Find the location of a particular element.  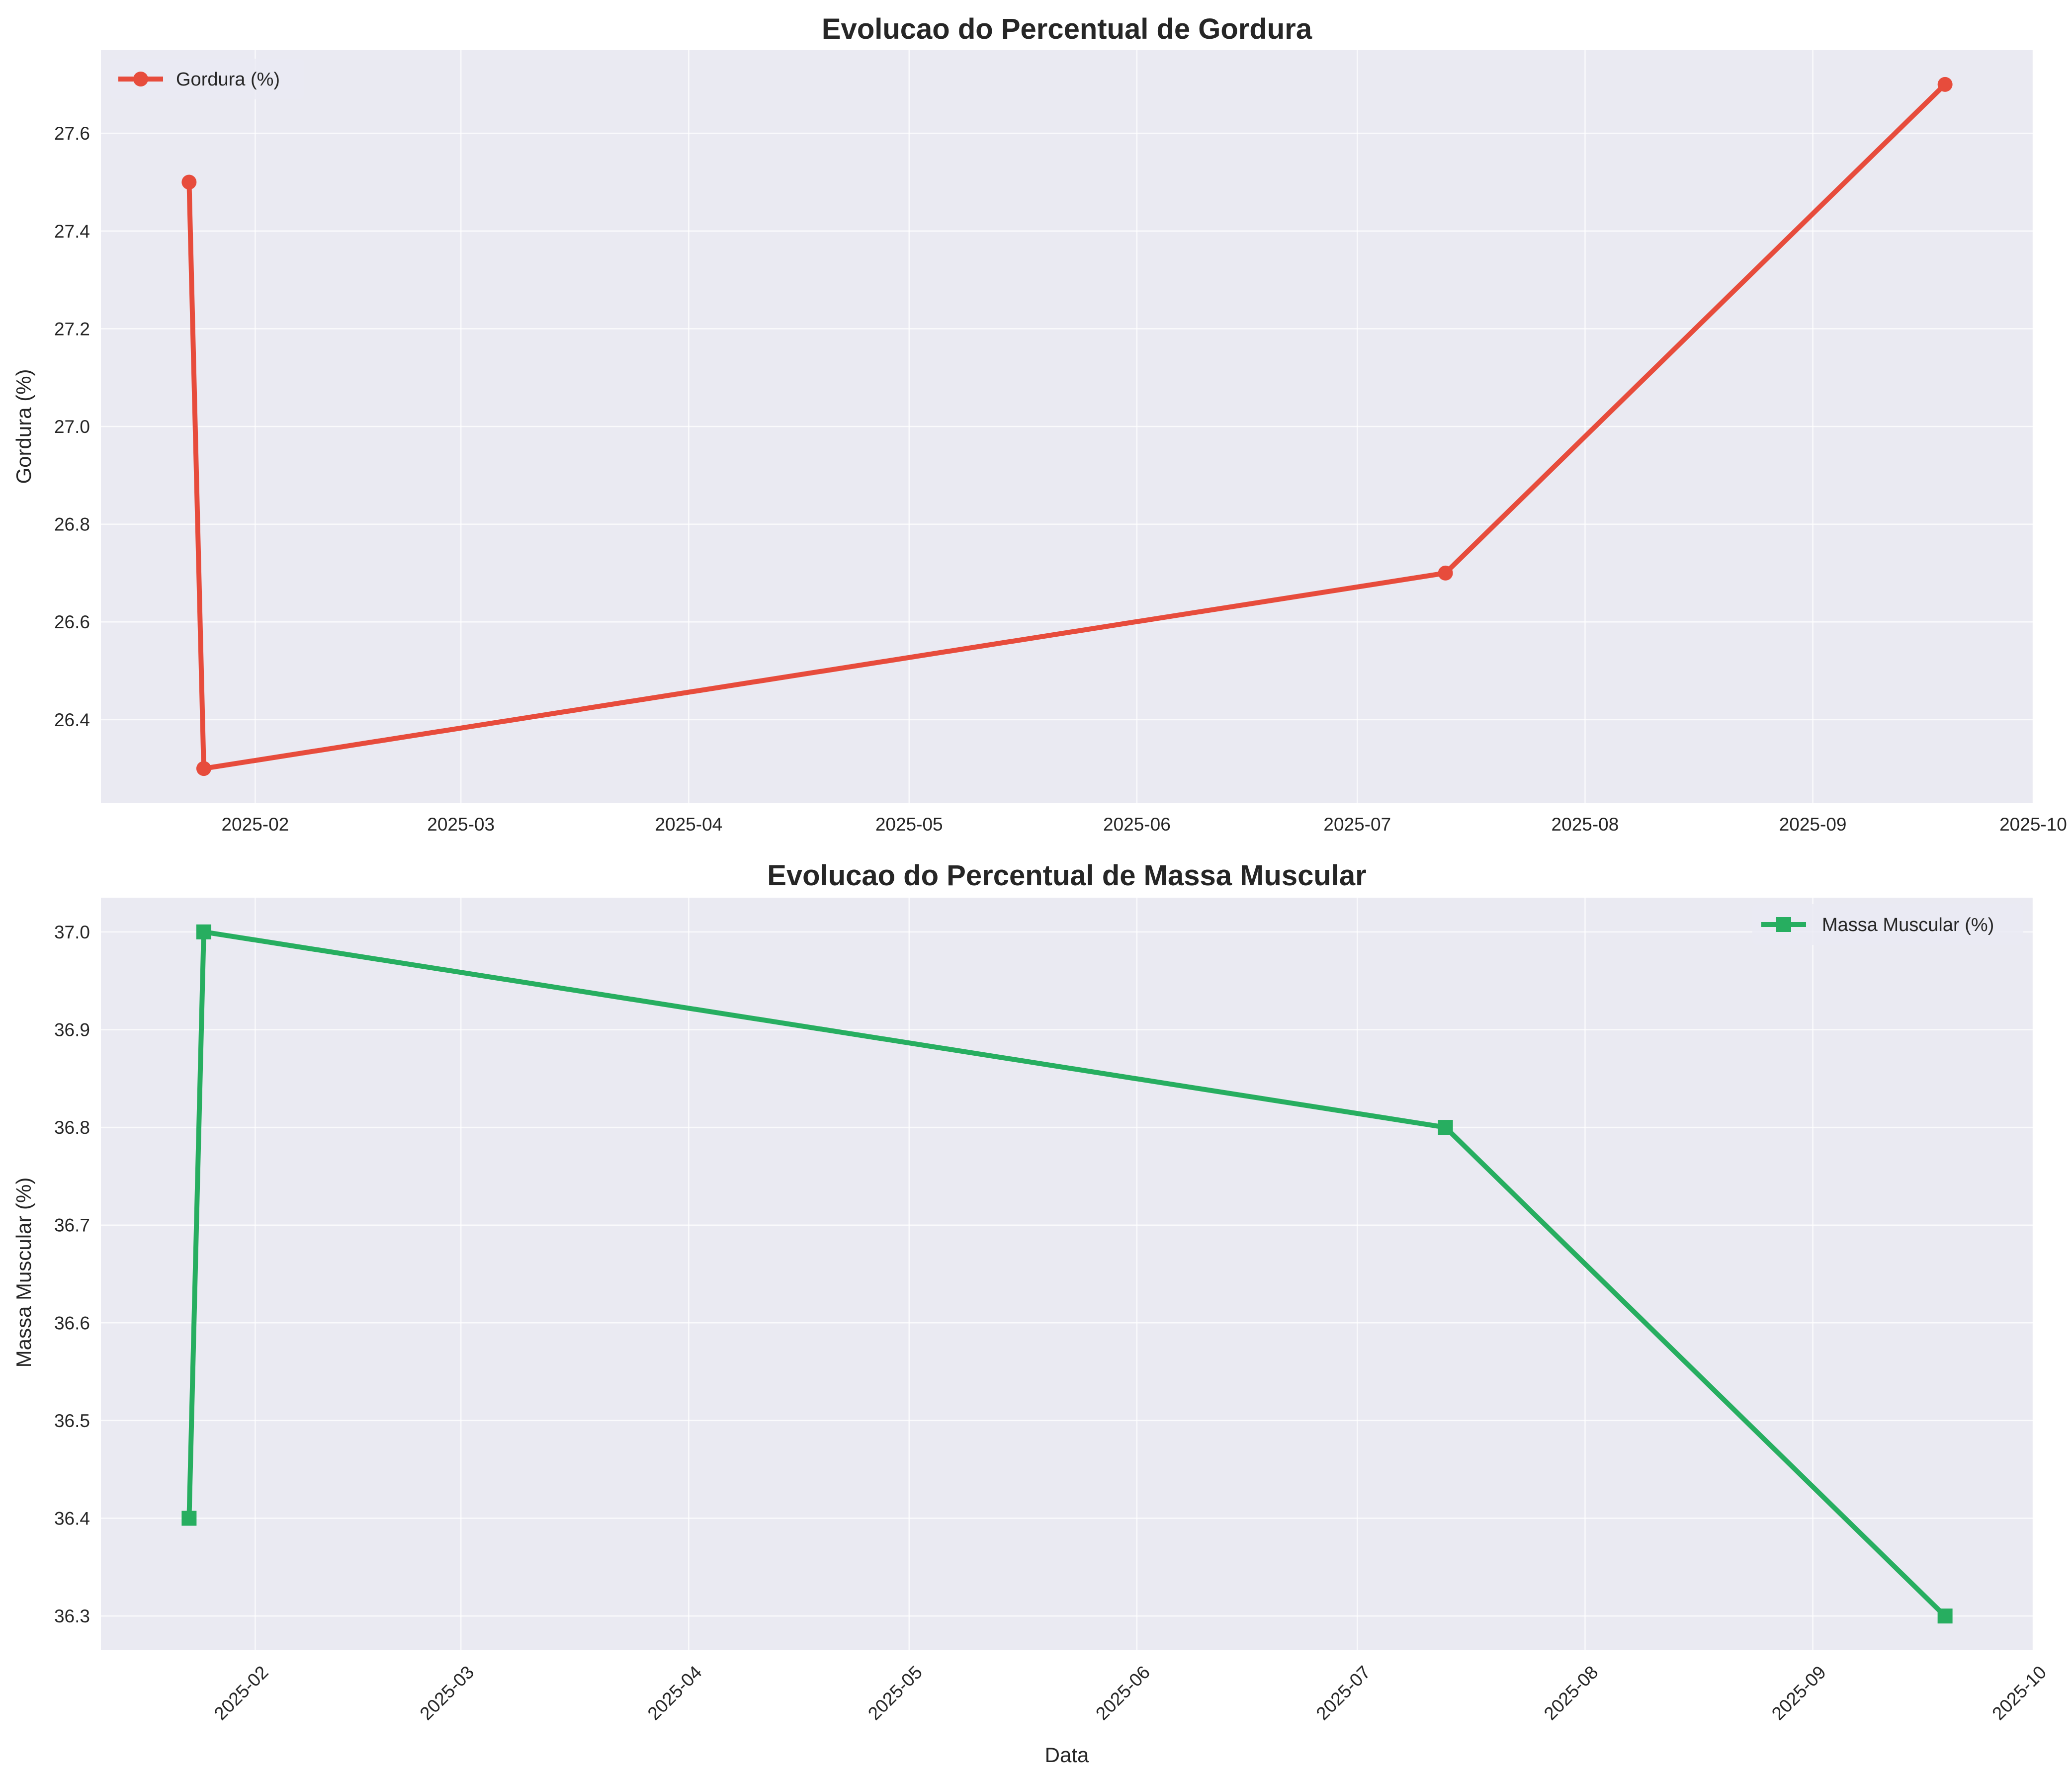

chart-title: Evolucao do Percentual de Gordura is located at coordinates (1067, 29).